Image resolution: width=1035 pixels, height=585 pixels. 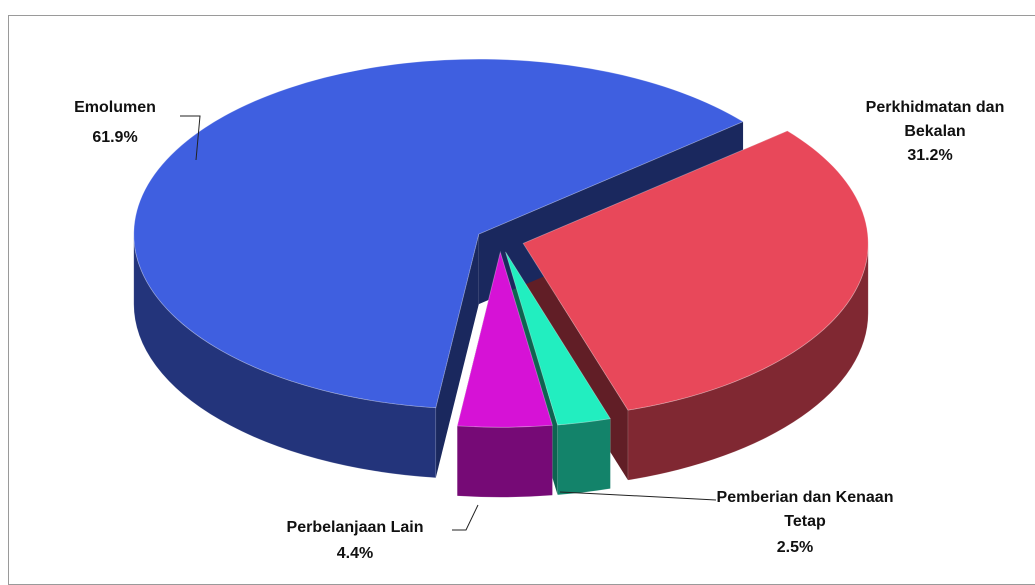 What do you see at coordinates (115, 107) in the screenshot?
I see `slice-label: Emolumen` at bounding box center [115, 107].